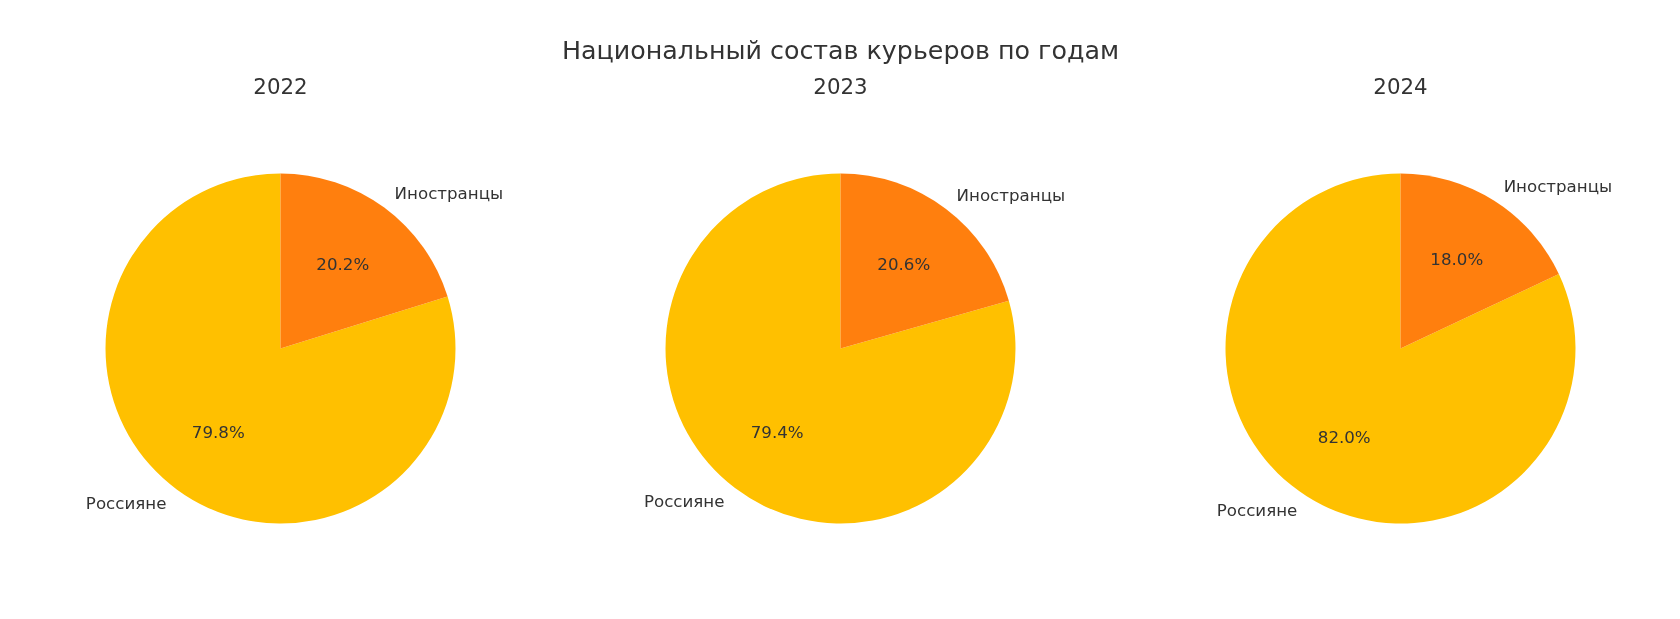  What do you see at coordinates (904, 265) in the screenshot?
I see `data-label: 20.6%` at bounding box center [904, 265].